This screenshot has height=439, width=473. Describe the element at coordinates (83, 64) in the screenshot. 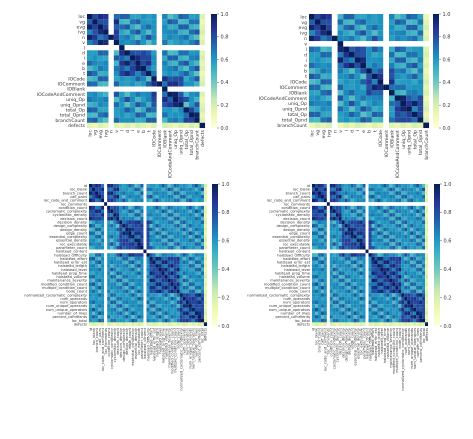

I see `y-tick-label: e` at that location.